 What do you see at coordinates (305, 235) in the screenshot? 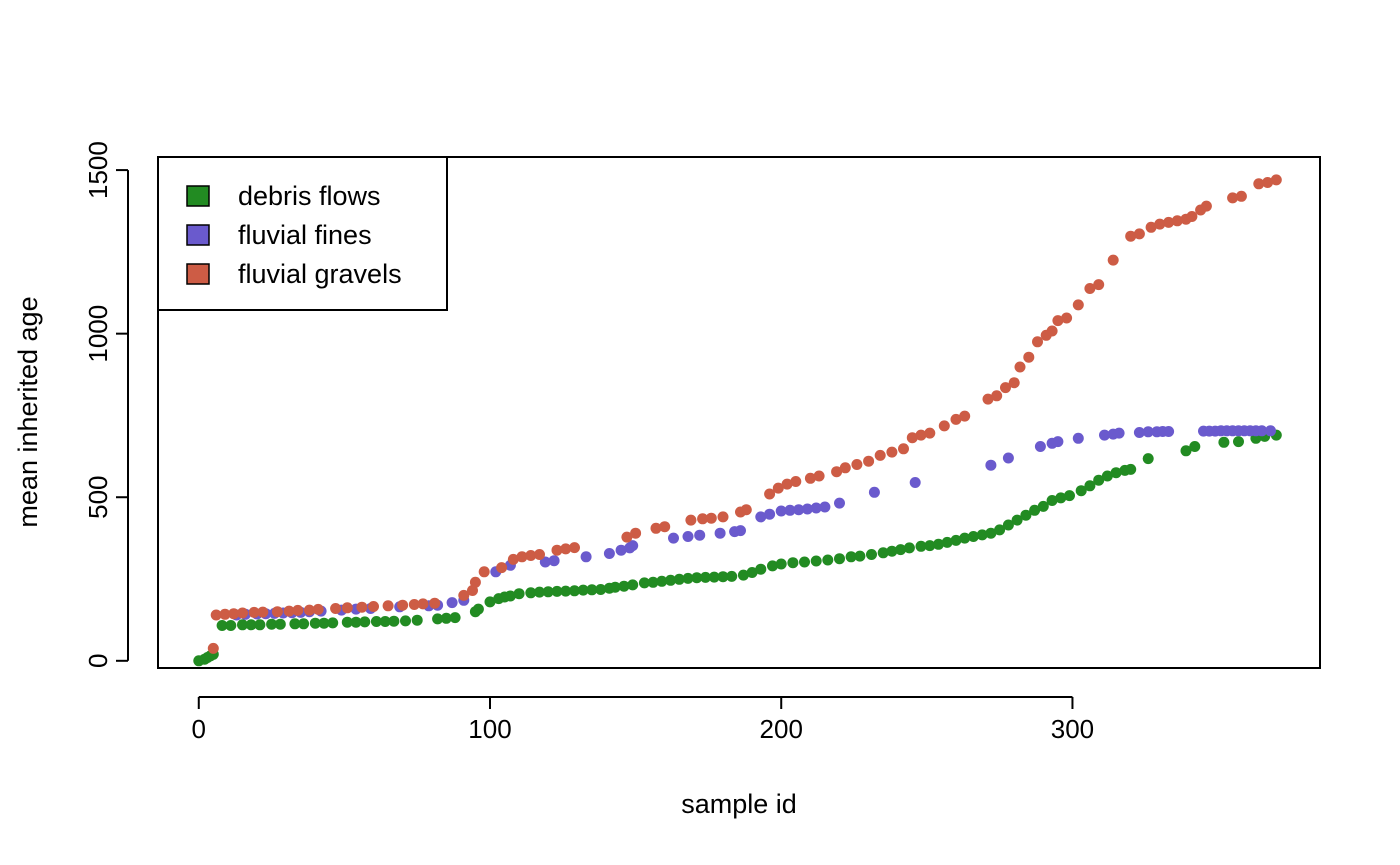
I see `legend-label: fluvial fines` at bounding box center [305, 235].